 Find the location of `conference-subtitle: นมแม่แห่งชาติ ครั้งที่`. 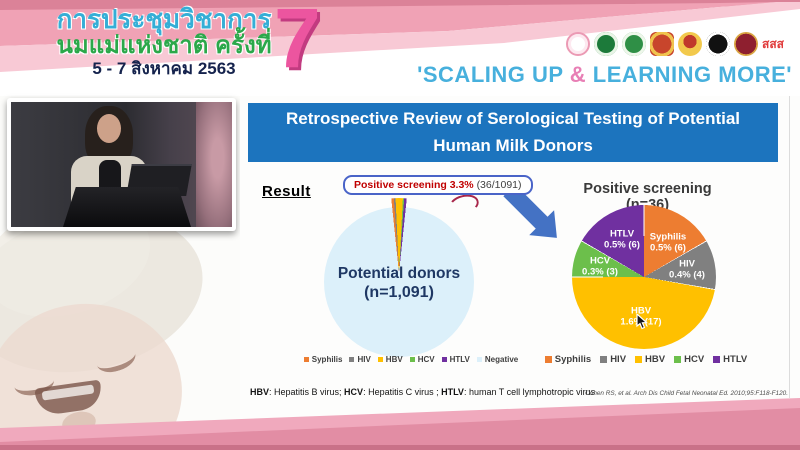

conference-subtitle: นมแม่แห่งชาติ ครั้งที่ is located at coordinates (164, 46).